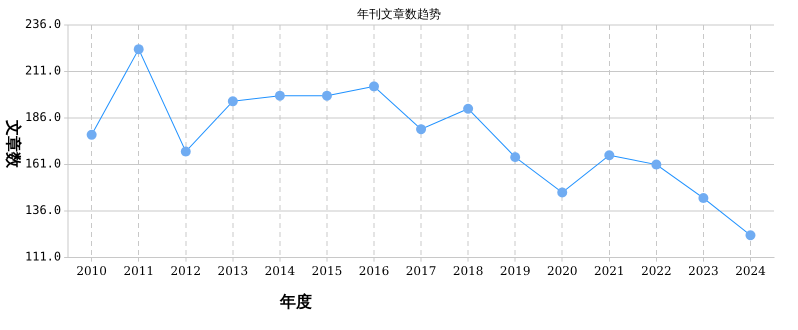 Image resolution: width=798 pixels, height=330 pixels. I want to click on x-tick-label: 2017, so click(421, 271).